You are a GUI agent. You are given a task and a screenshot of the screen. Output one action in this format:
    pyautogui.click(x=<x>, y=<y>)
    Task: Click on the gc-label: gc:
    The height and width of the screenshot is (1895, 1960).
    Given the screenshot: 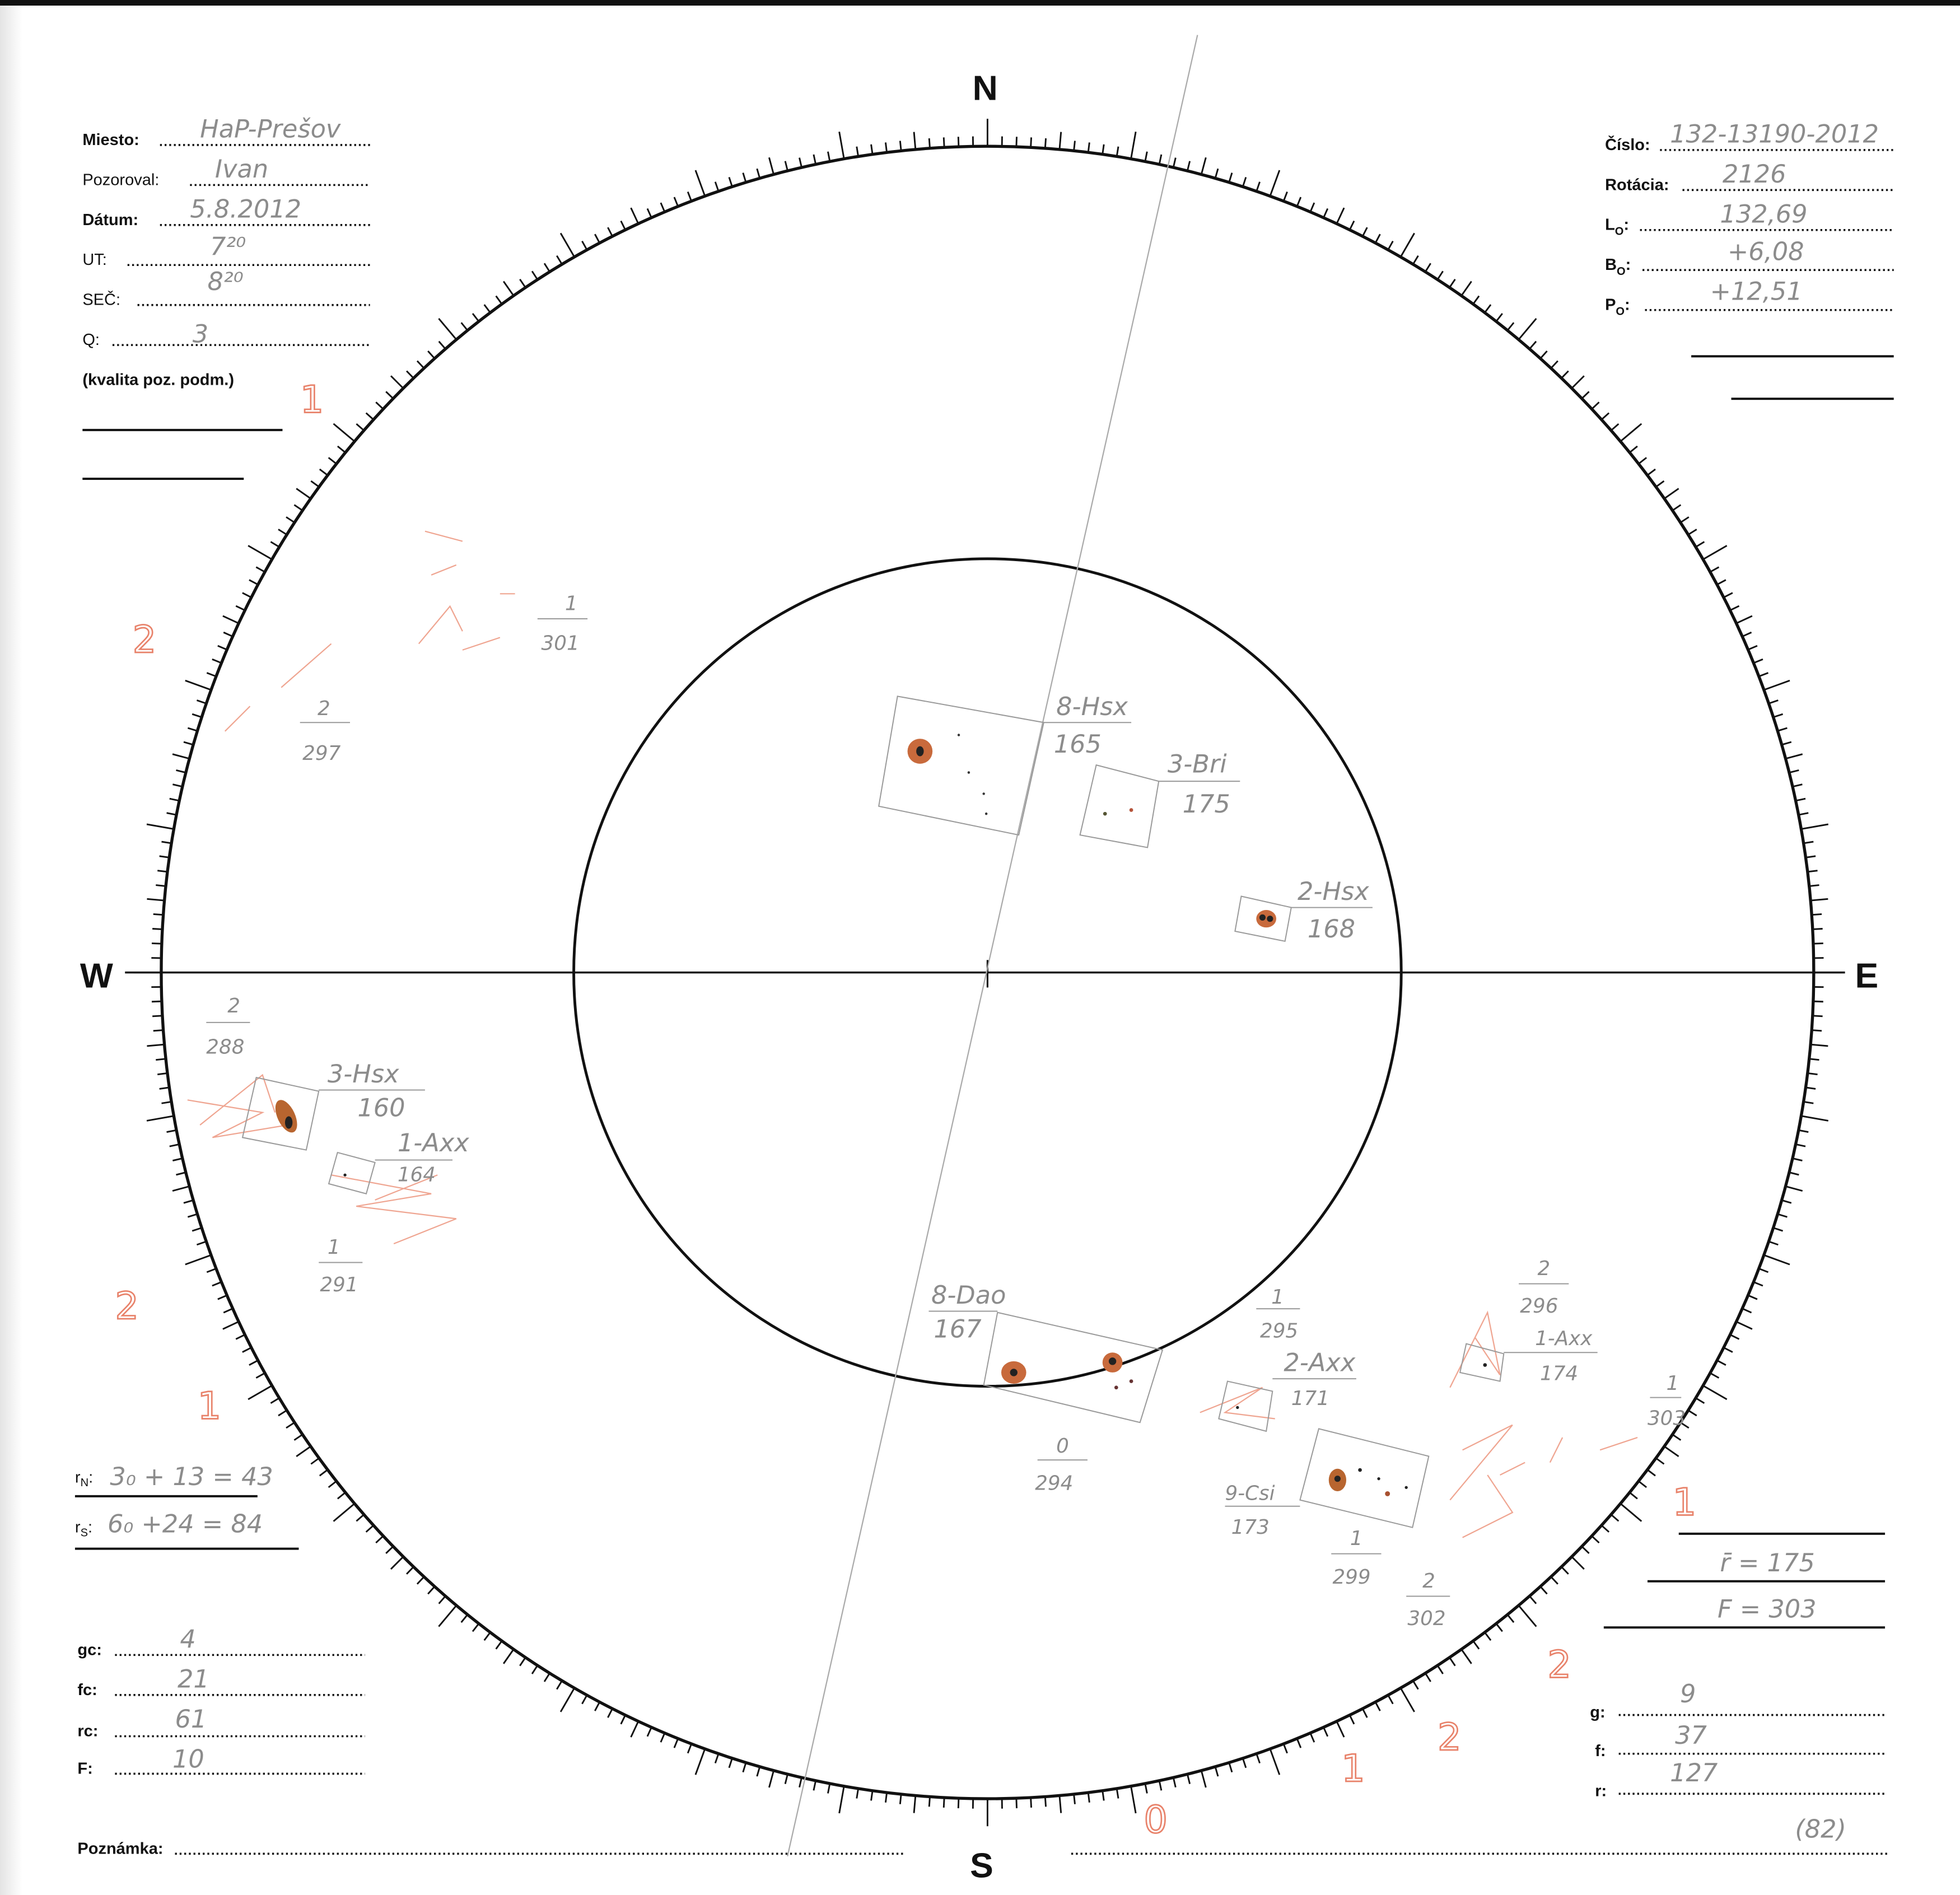 What is the action you would take?
    pyautogui.click(x=90, y=1650)
    